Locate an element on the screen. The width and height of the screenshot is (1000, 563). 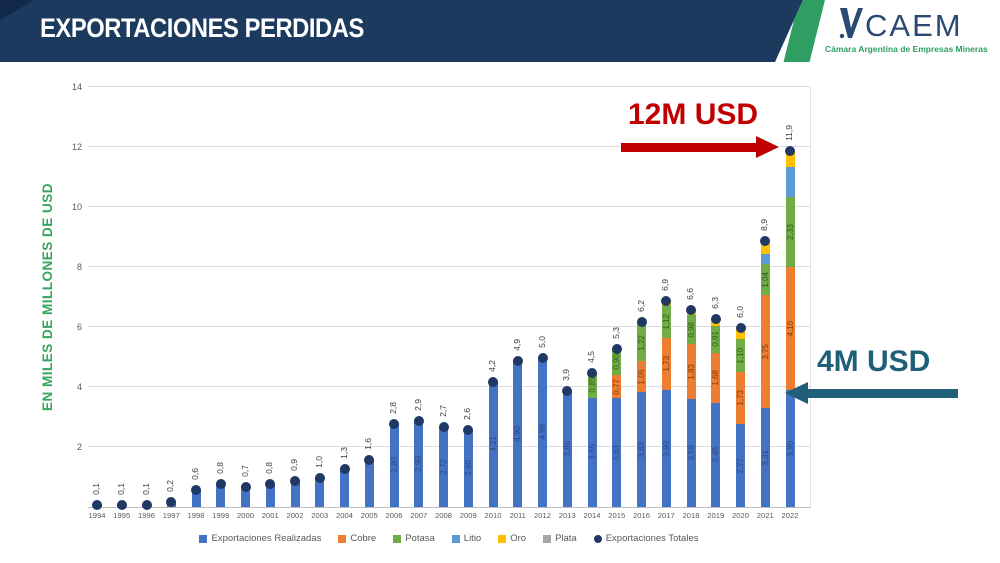
red-arrow-icon is located at coordinates (689, 147).